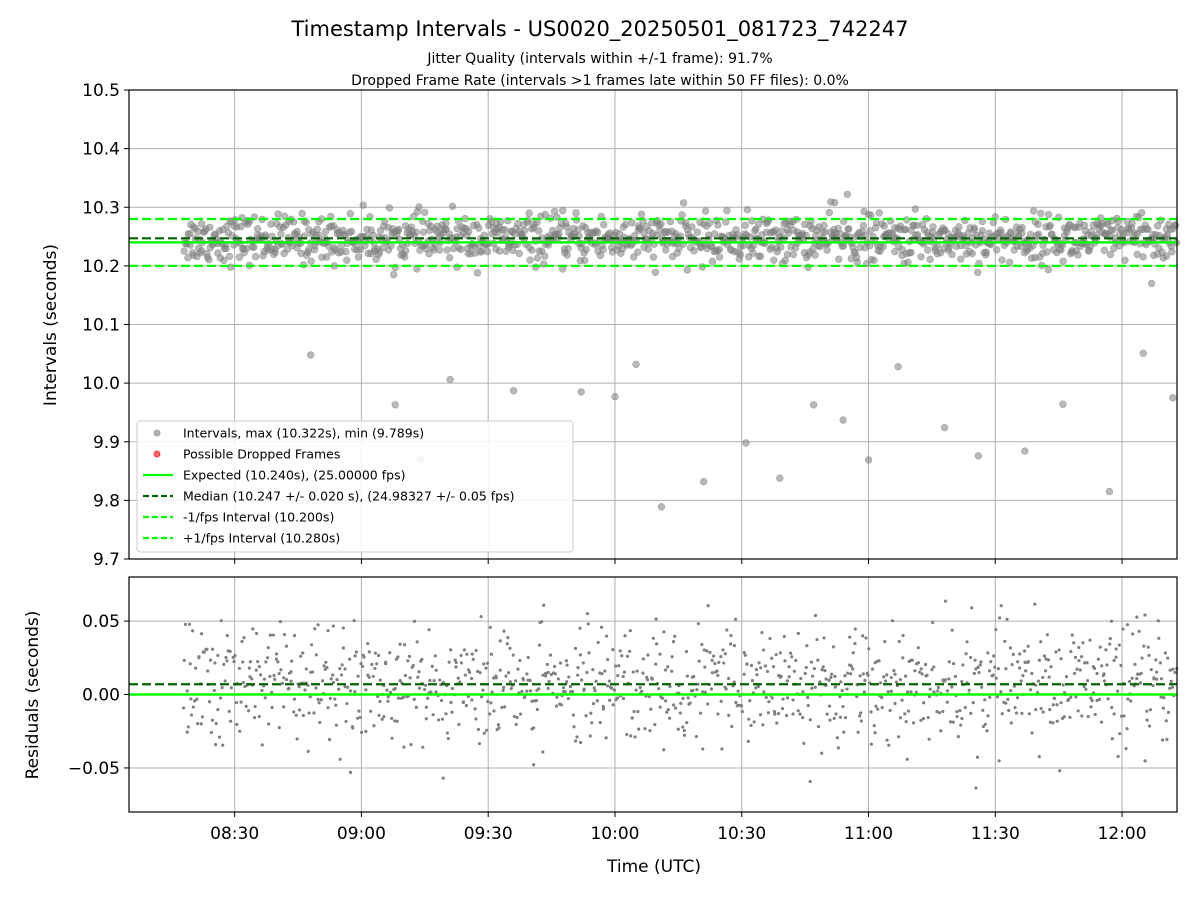 This screenshot has width=1200, height=900. Describe the element at coordinates (33, 695) in the screenshot. I see `residuals-y-axis-label: Residuals (seconds)` at that location.